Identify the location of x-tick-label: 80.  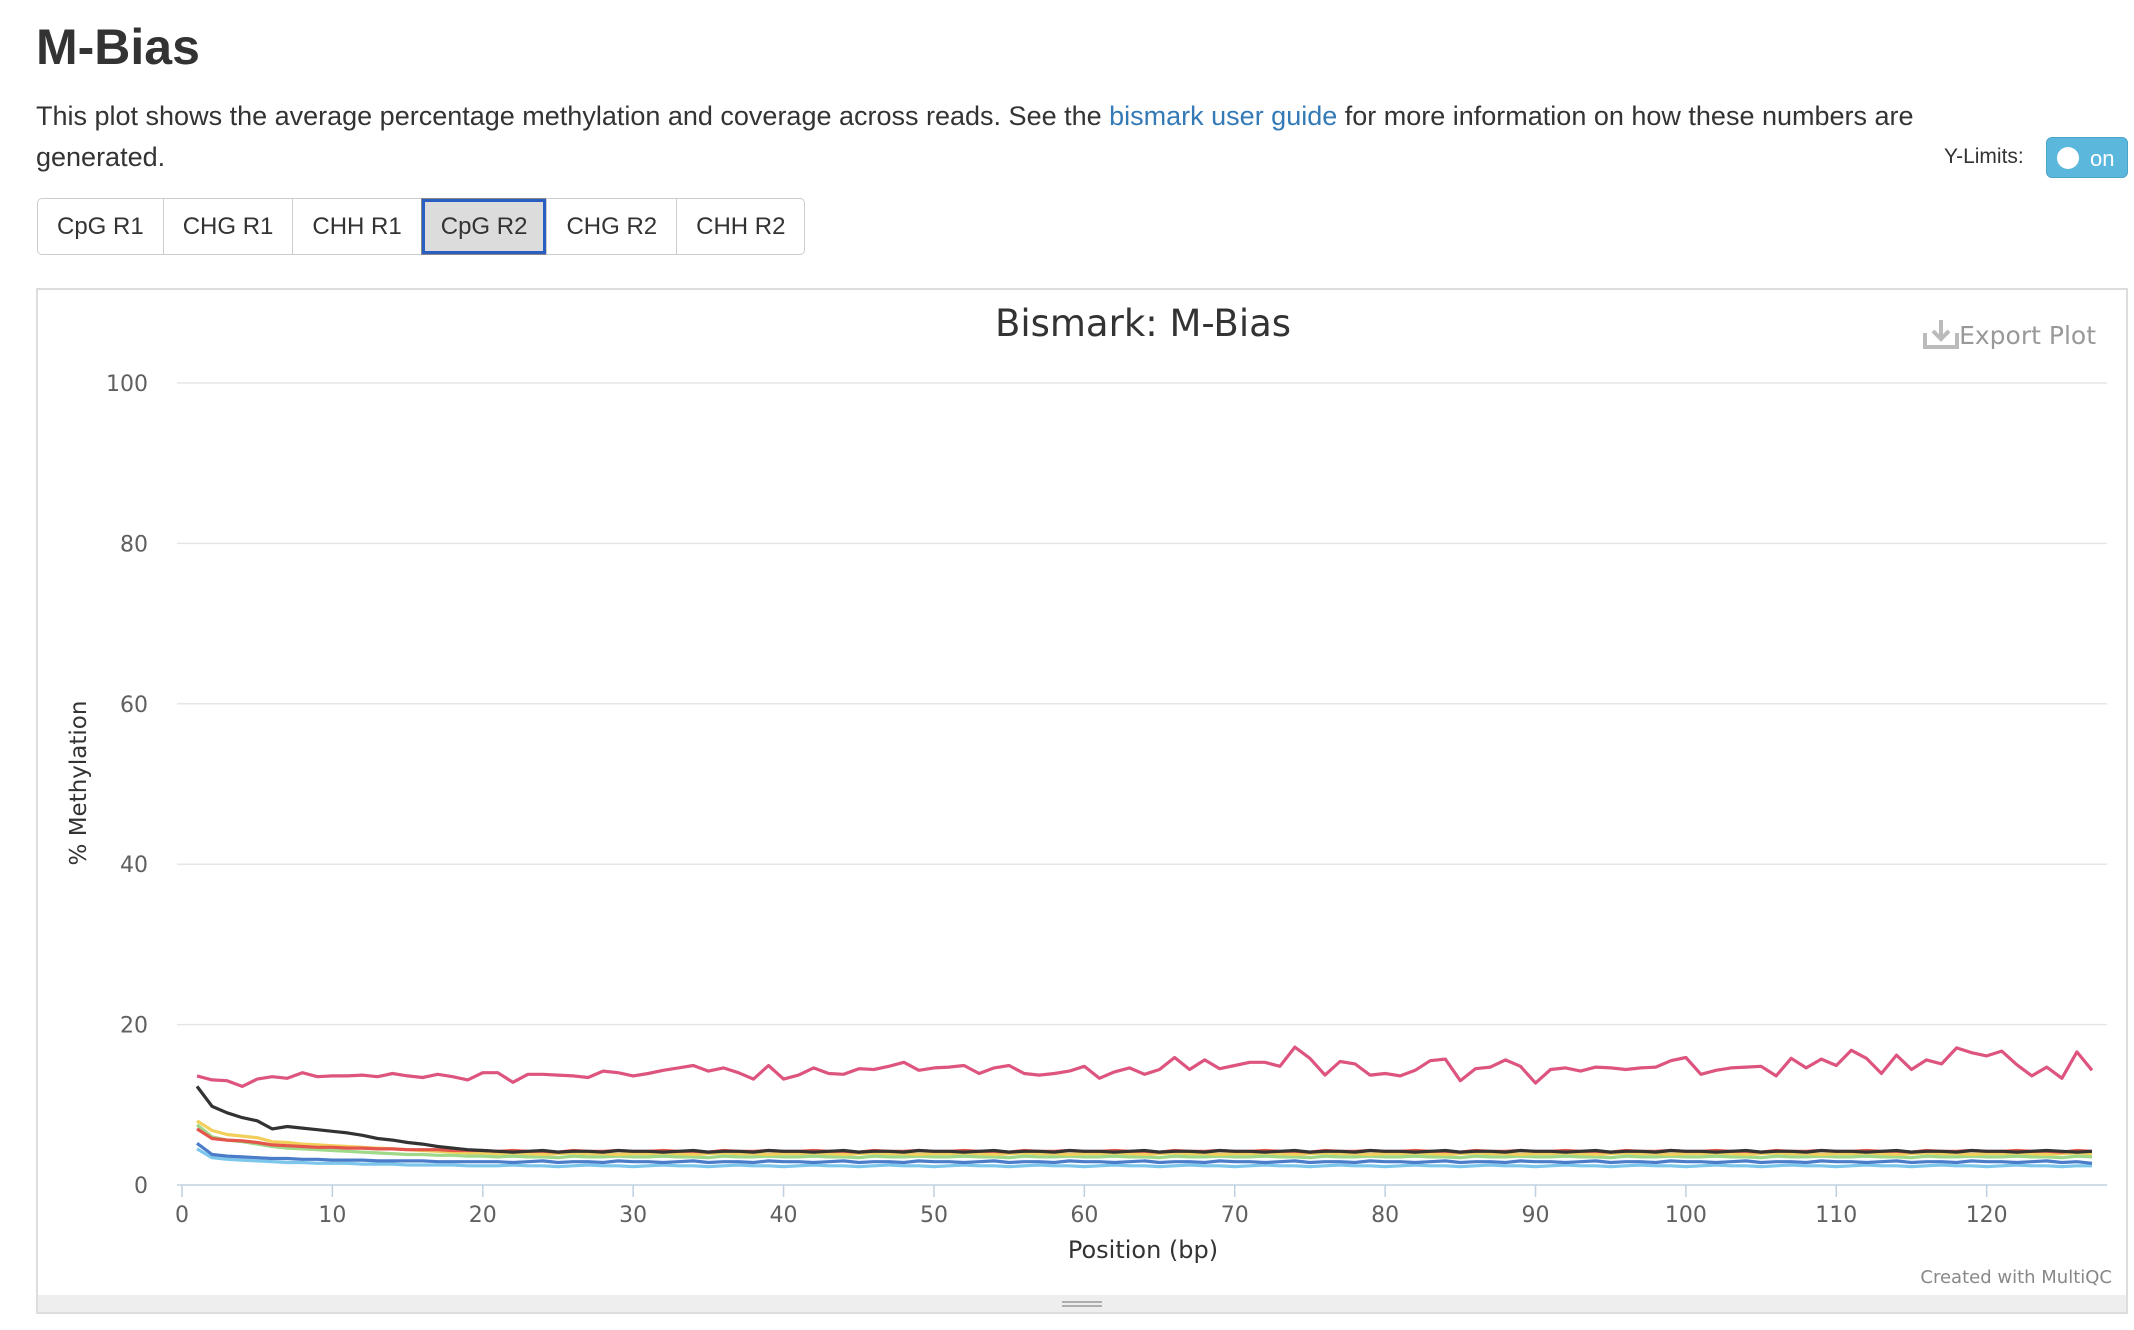
(1385, 1215).